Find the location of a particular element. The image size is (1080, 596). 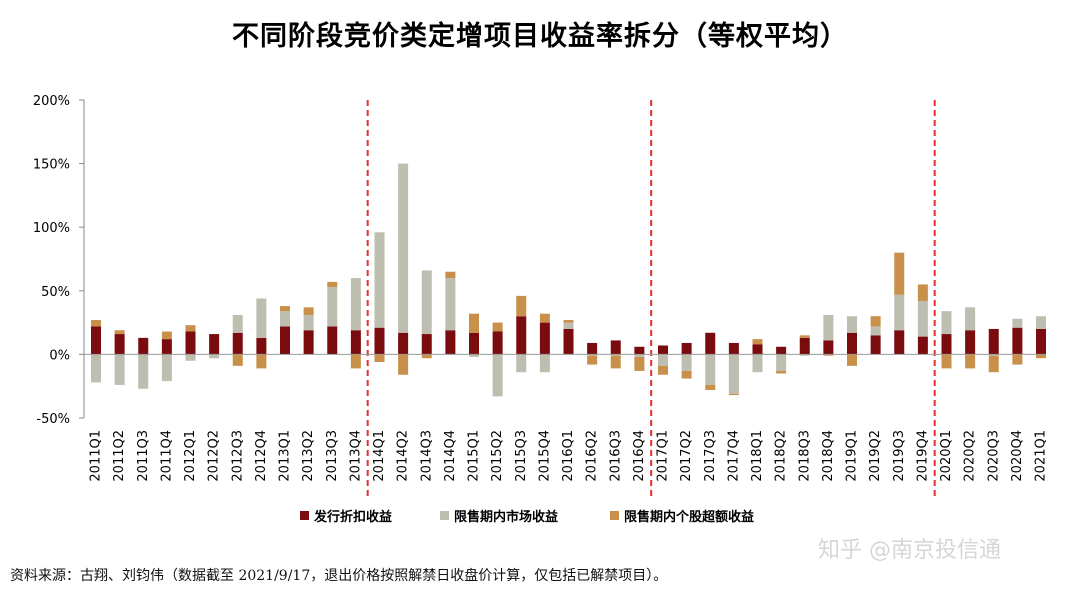

x-tick-label: 2019Q4 is located at coordinates (922, 456).